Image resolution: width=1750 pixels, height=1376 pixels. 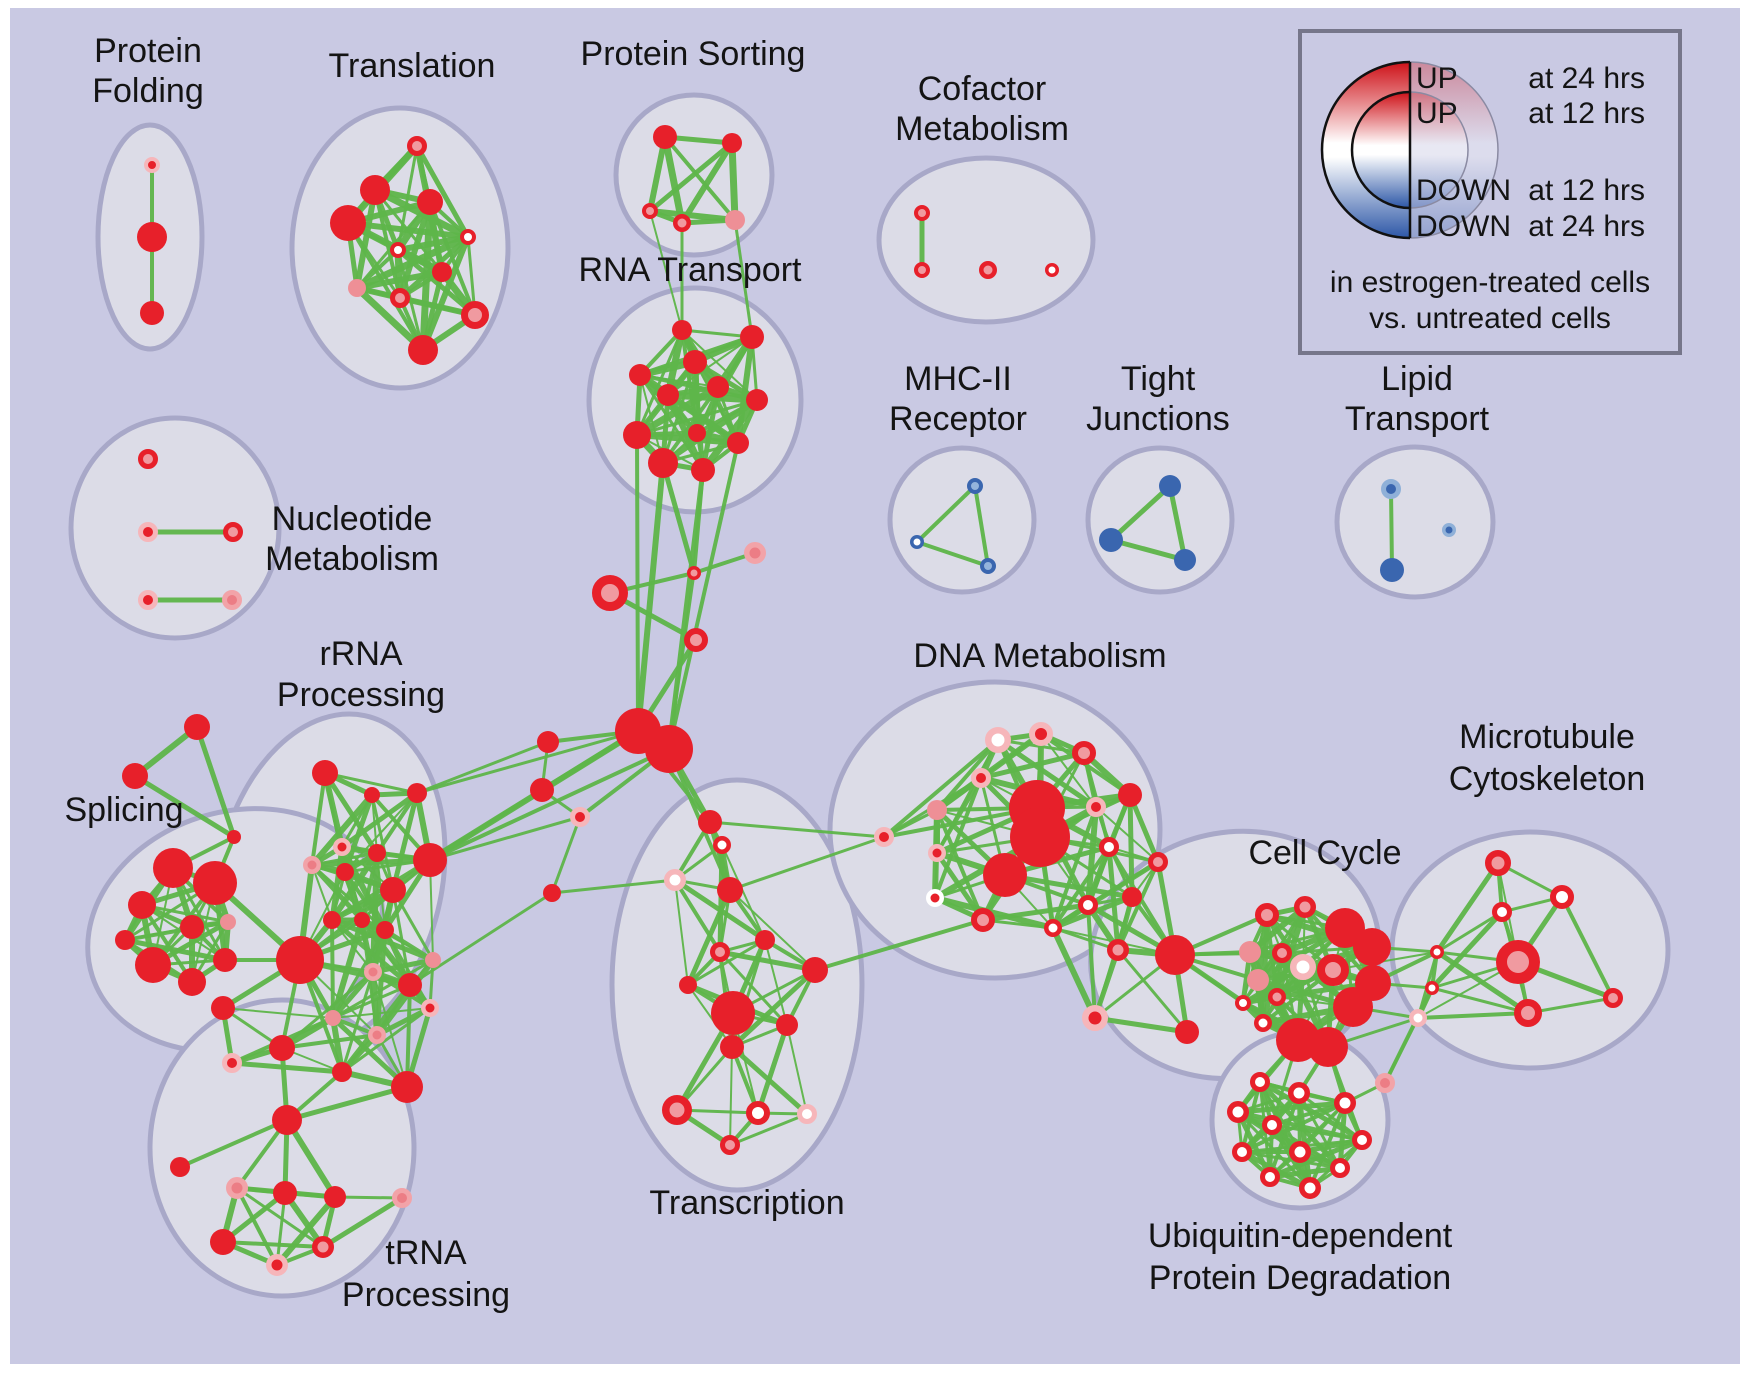 I want to click on node-cc4, so click(x=1372, y=947).